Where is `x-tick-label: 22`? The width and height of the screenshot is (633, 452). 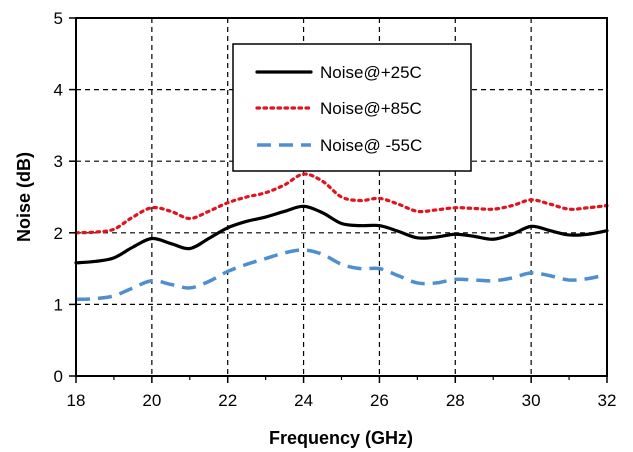 x-tick-label: 22 is located at coordinates (227, 400).